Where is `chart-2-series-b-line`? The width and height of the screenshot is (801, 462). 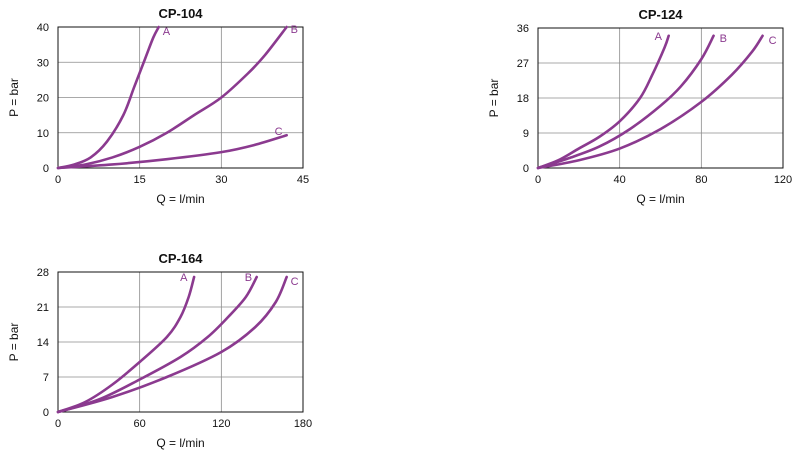 chart-2-series-b-line is located at coordinates (625, 102).